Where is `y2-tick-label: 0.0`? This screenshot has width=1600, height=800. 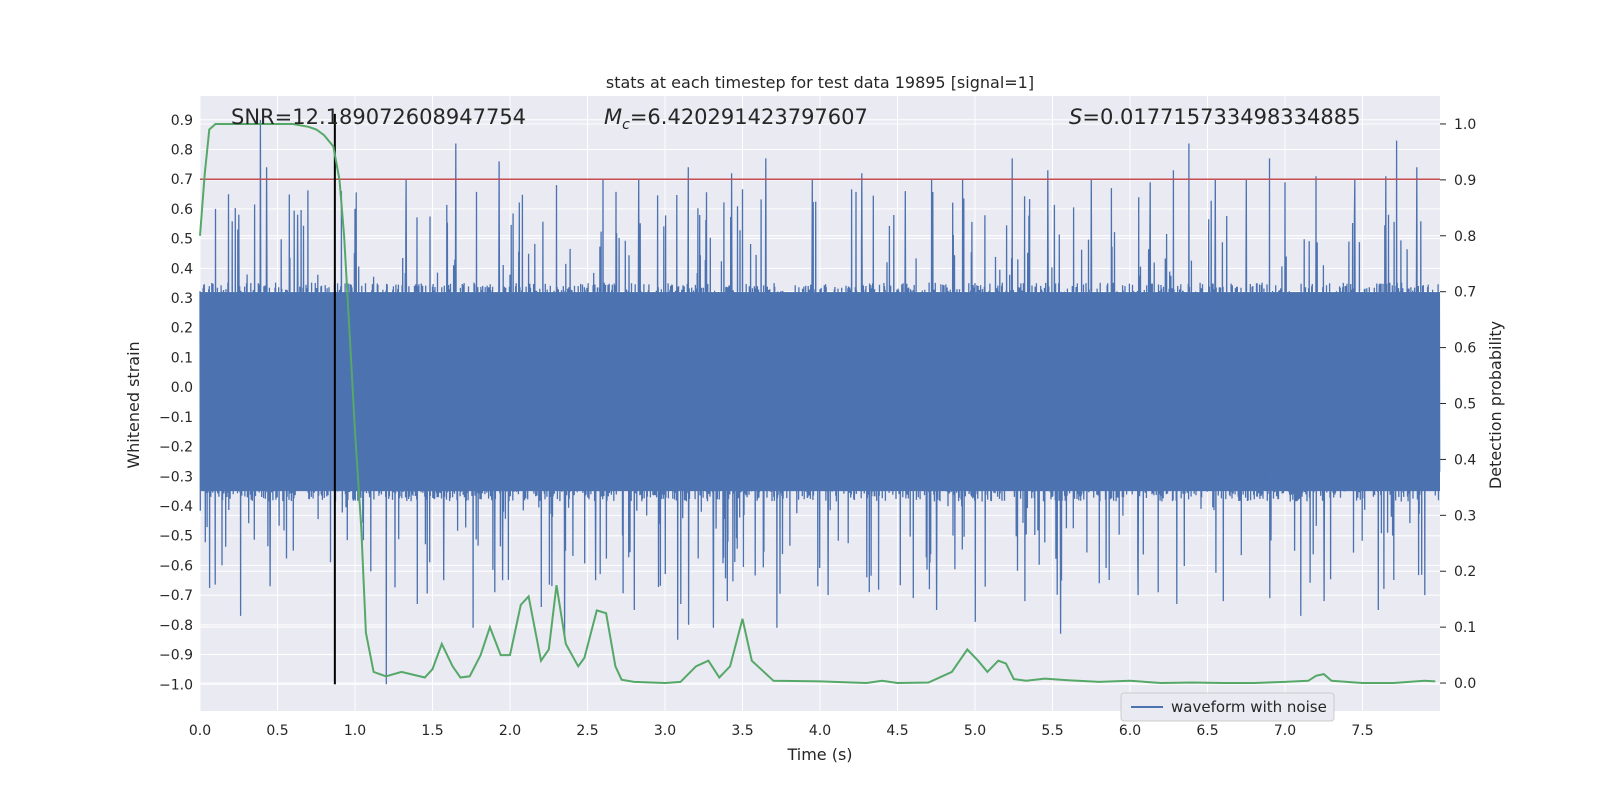 y2-tick-label: 0.0 is located at coordinates (1465, 684).